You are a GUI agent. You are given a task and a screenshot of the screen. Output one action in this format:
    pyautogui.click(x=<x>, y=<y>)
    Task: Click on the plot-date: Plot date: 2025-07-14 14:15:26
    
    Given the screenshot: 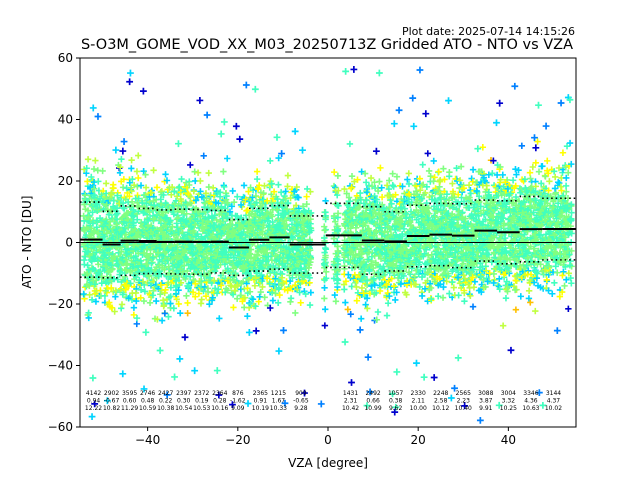 What is the action you would take?
    pyautogui.click(x=488, y=31)
    